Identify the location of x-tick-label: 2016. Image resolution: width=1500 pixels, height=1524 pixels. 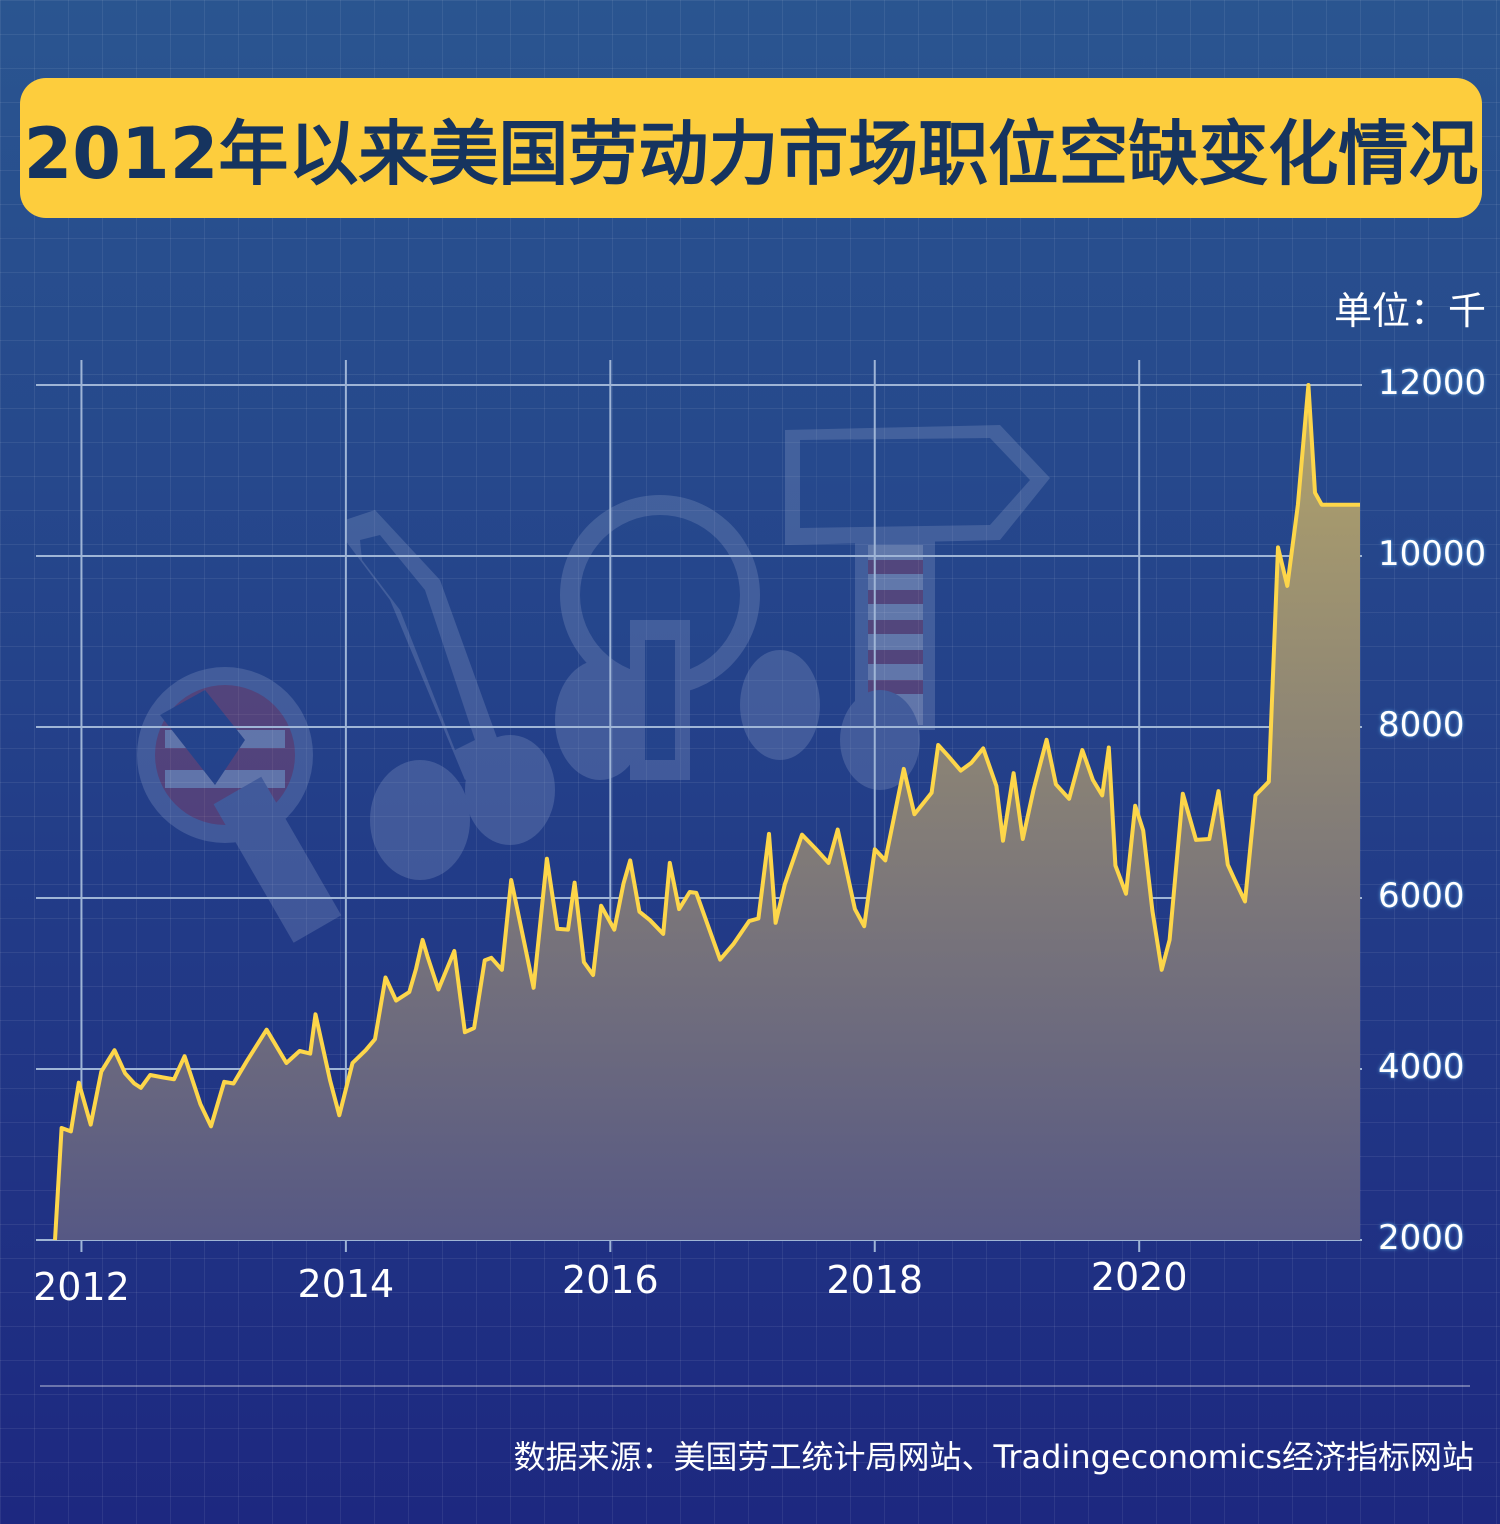
(610, 1280).